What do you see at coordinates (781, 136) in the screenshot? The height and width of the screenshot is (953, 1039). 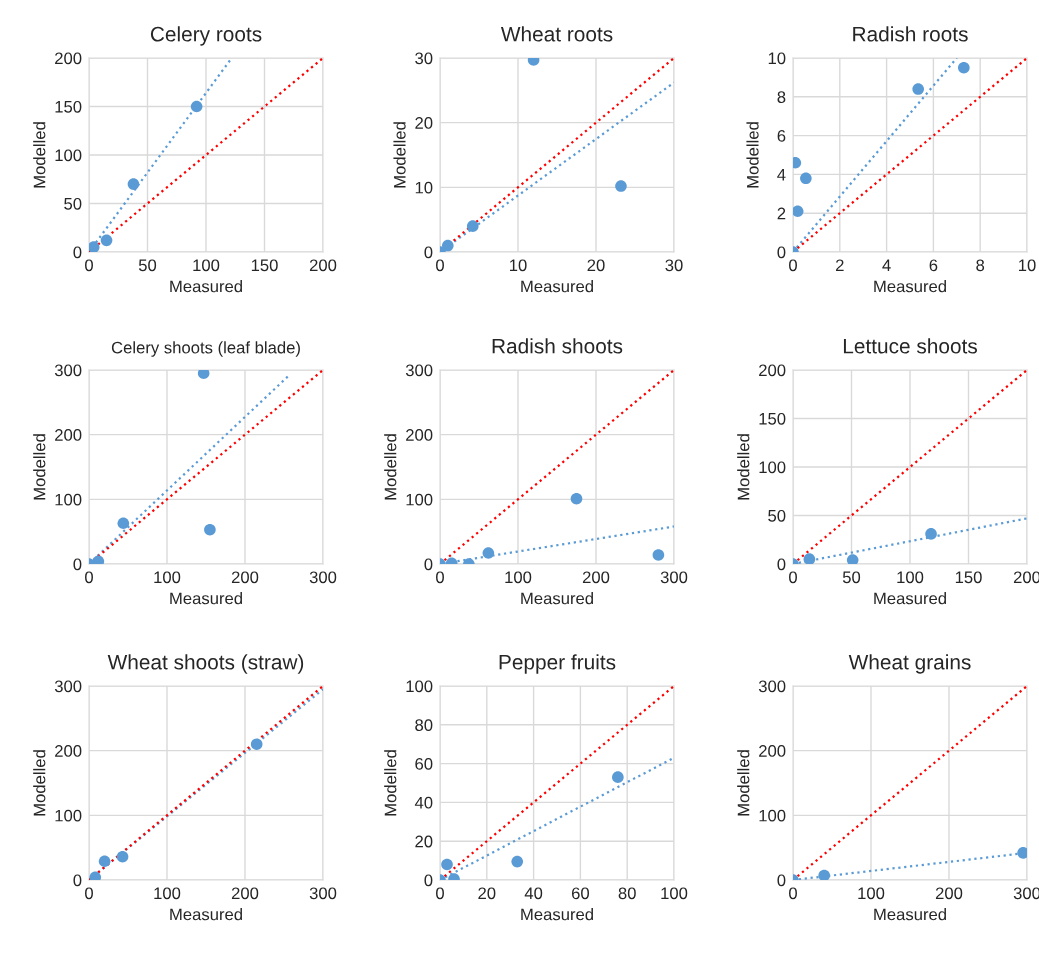 I see `y-tick-label: 6` at bounding box center [781, 136].